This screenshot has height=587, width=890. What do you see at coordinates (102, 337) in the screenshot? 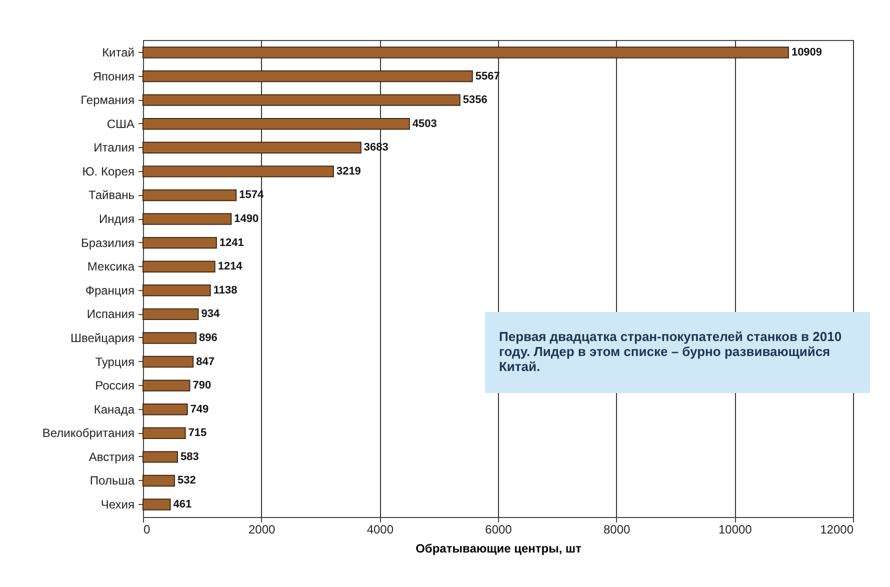
I see `y-tick-label: Швейцария` at bounding box center [102, 337].